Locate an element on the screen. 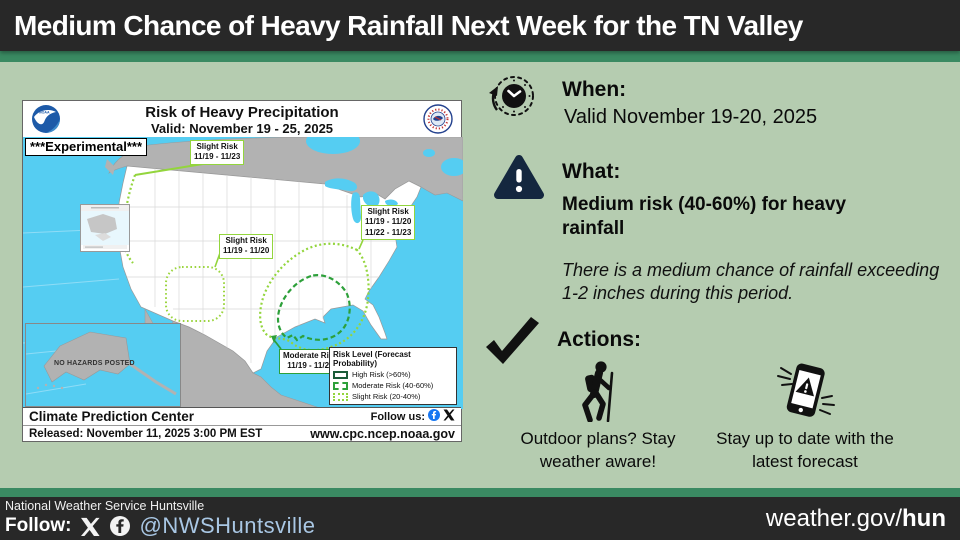 This screenshot has width=960, height=540. social-handle: @NWSHuntsville is located at coordinates (227, 525).